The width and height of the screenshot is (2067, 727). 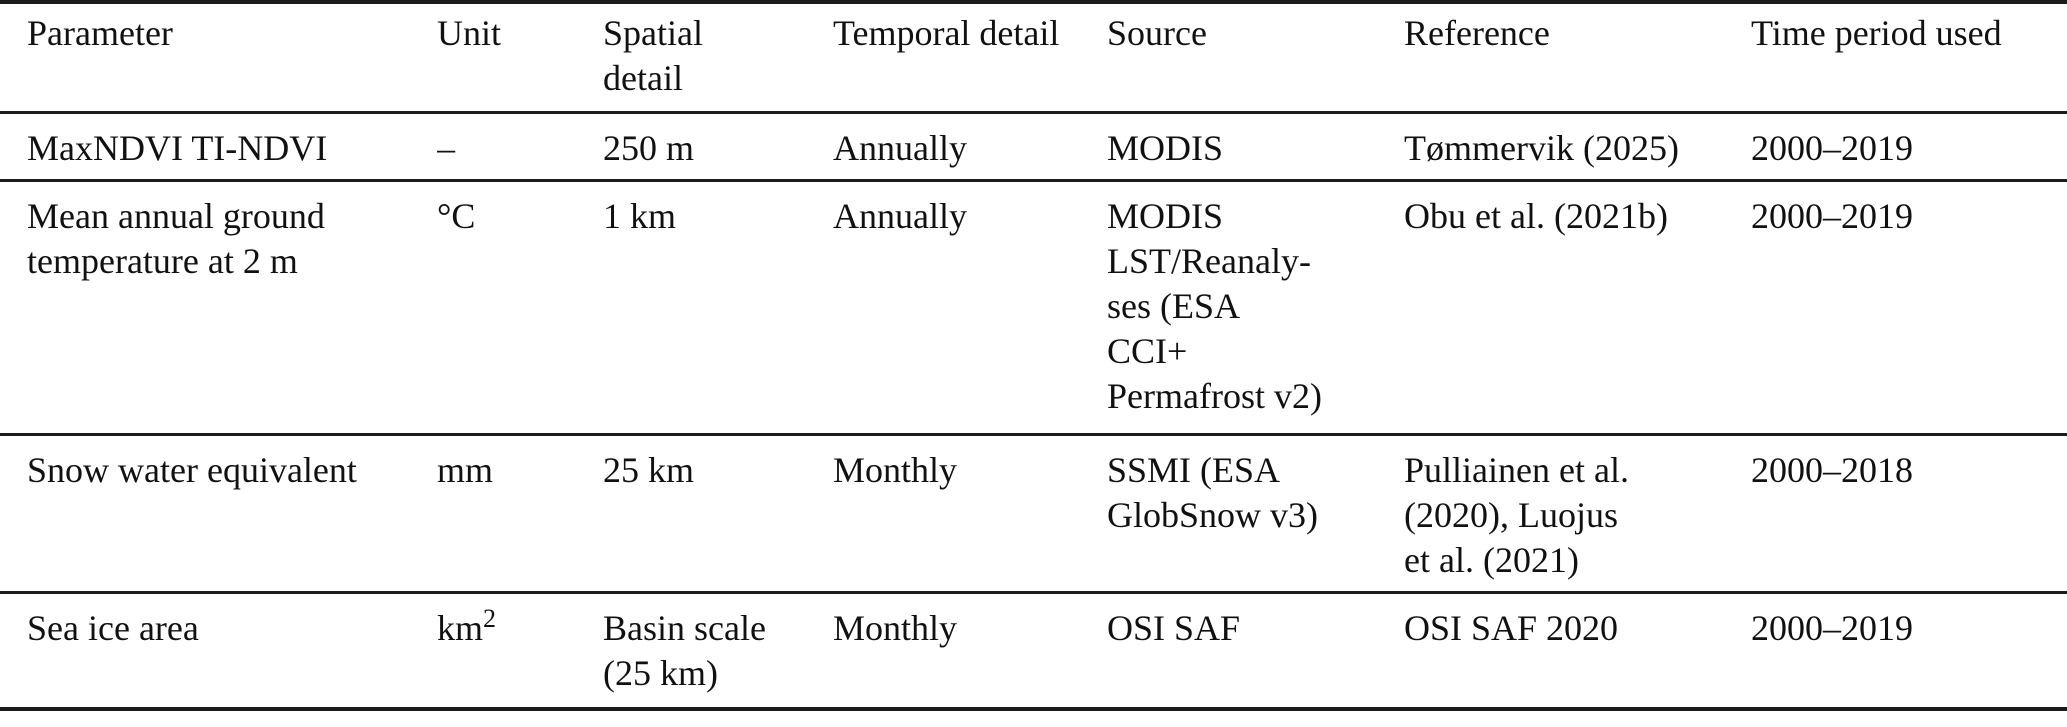 What do you see at coordinates (176, 238) in the screenshot?
I see `cell-parameter: Mean annual ground temperature at 2 m` at bounding box center [176, 238].